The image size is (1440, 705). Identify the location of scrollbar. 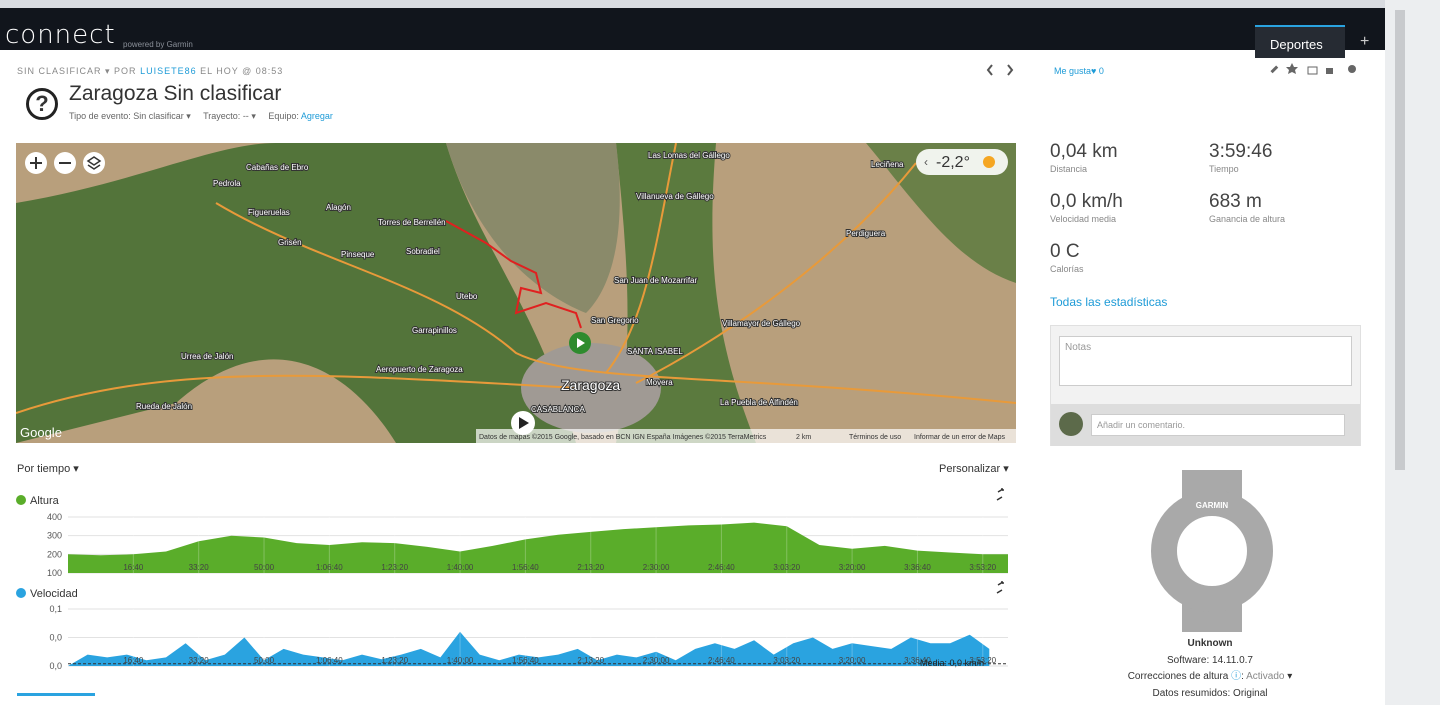
(1412, 352).